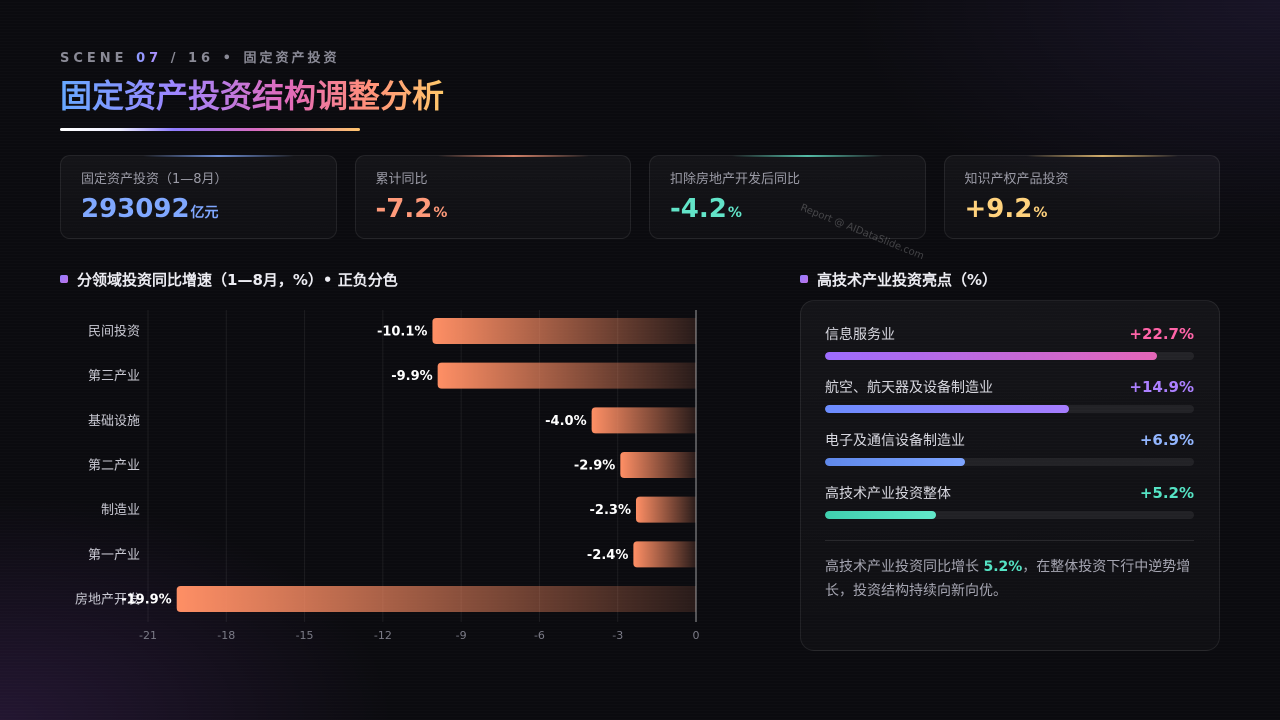 The height and width of the screenshot is (720, 1280). What do you see at coordinates (461, 635) in the screenshot?
I see `x-tick-label: -9` at bounding box center [461, 635].